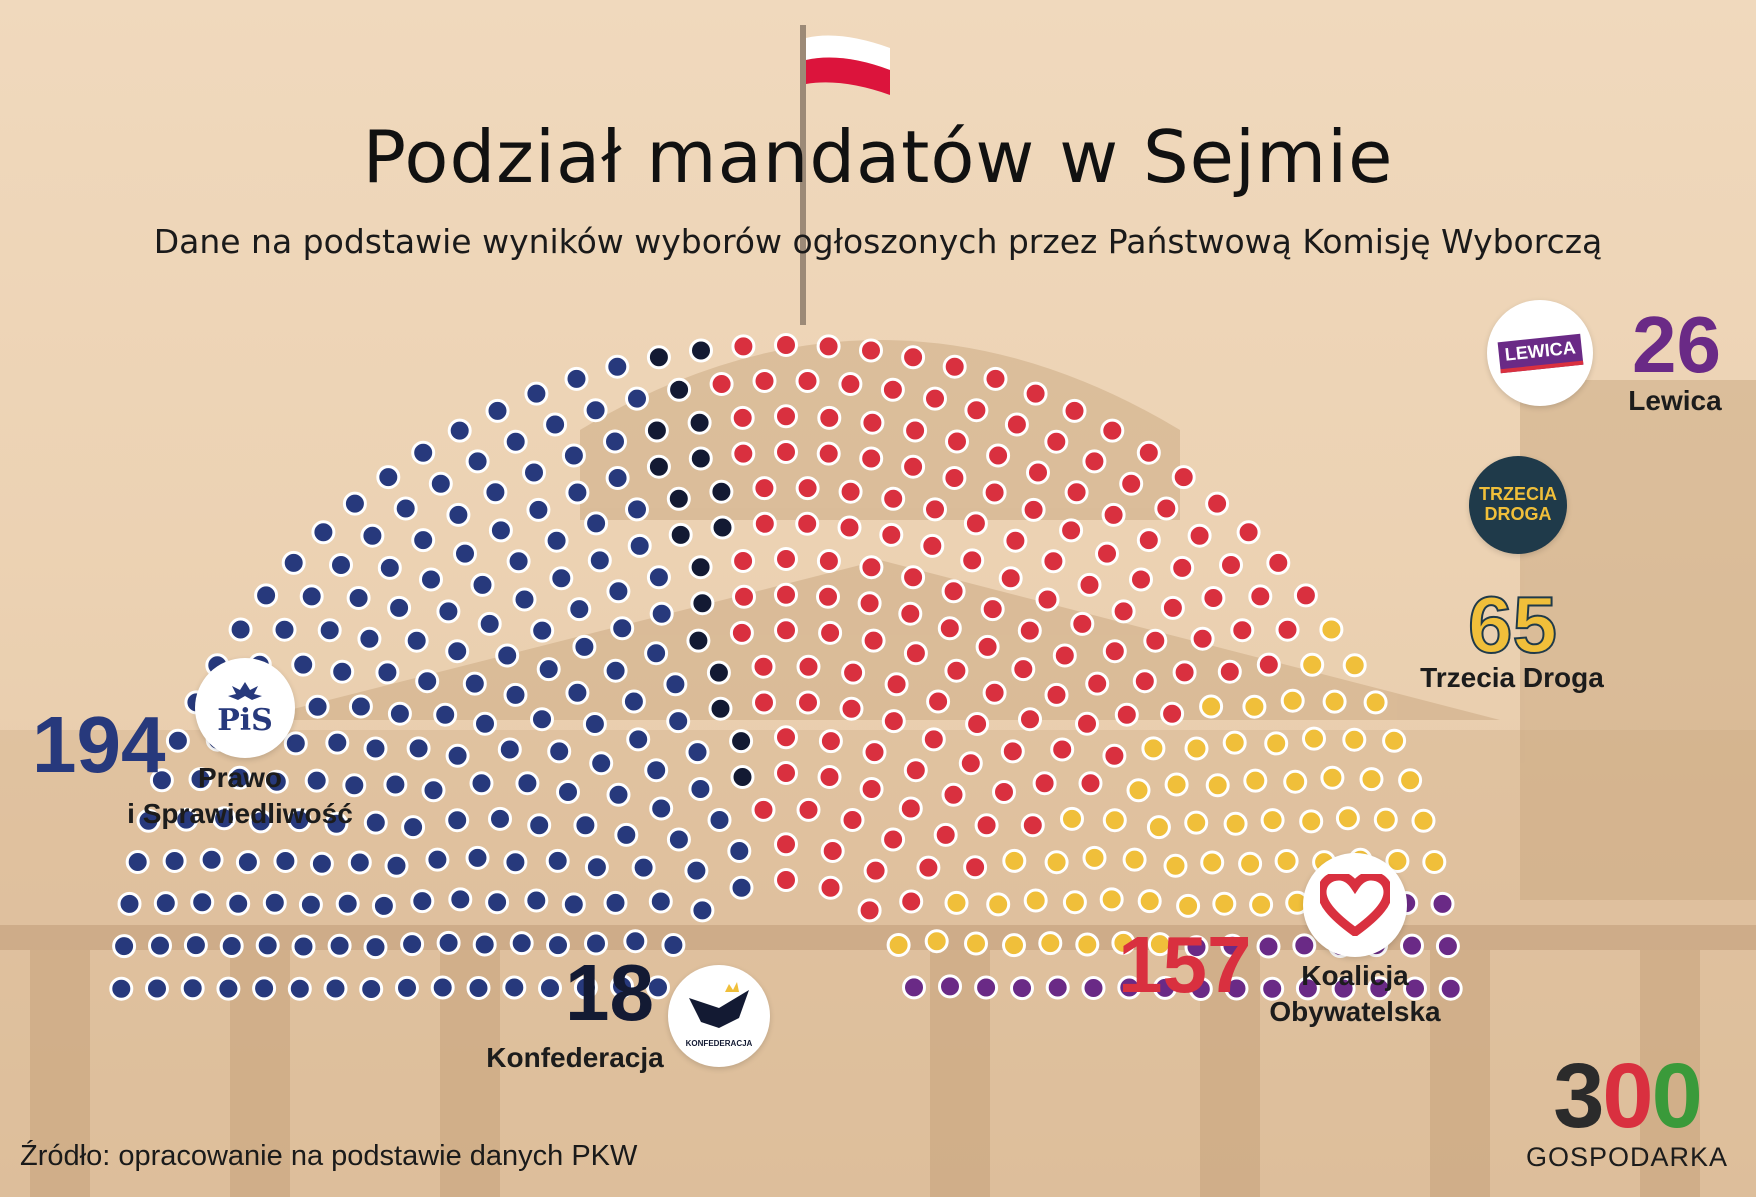  Describe the element at coordinates (878, 157) in the screenshot. I see `chart-title: Podział mandatów w Sejmie` at that location.